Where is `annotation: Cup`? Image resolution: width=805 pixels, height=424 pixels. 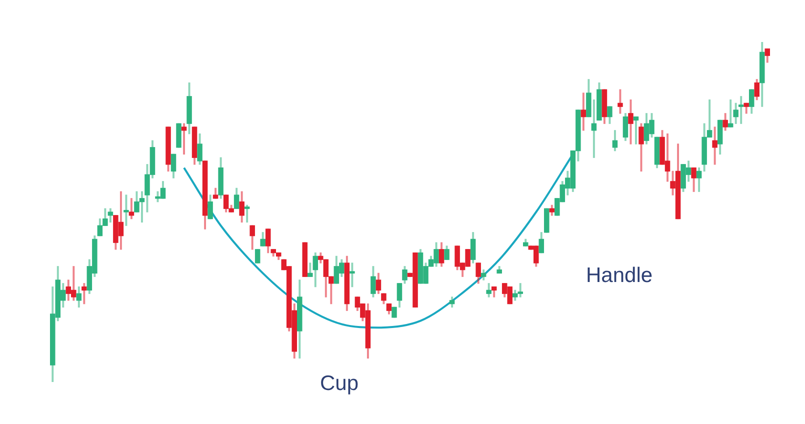
annotation: Cup is located at coordinates (339, 384).